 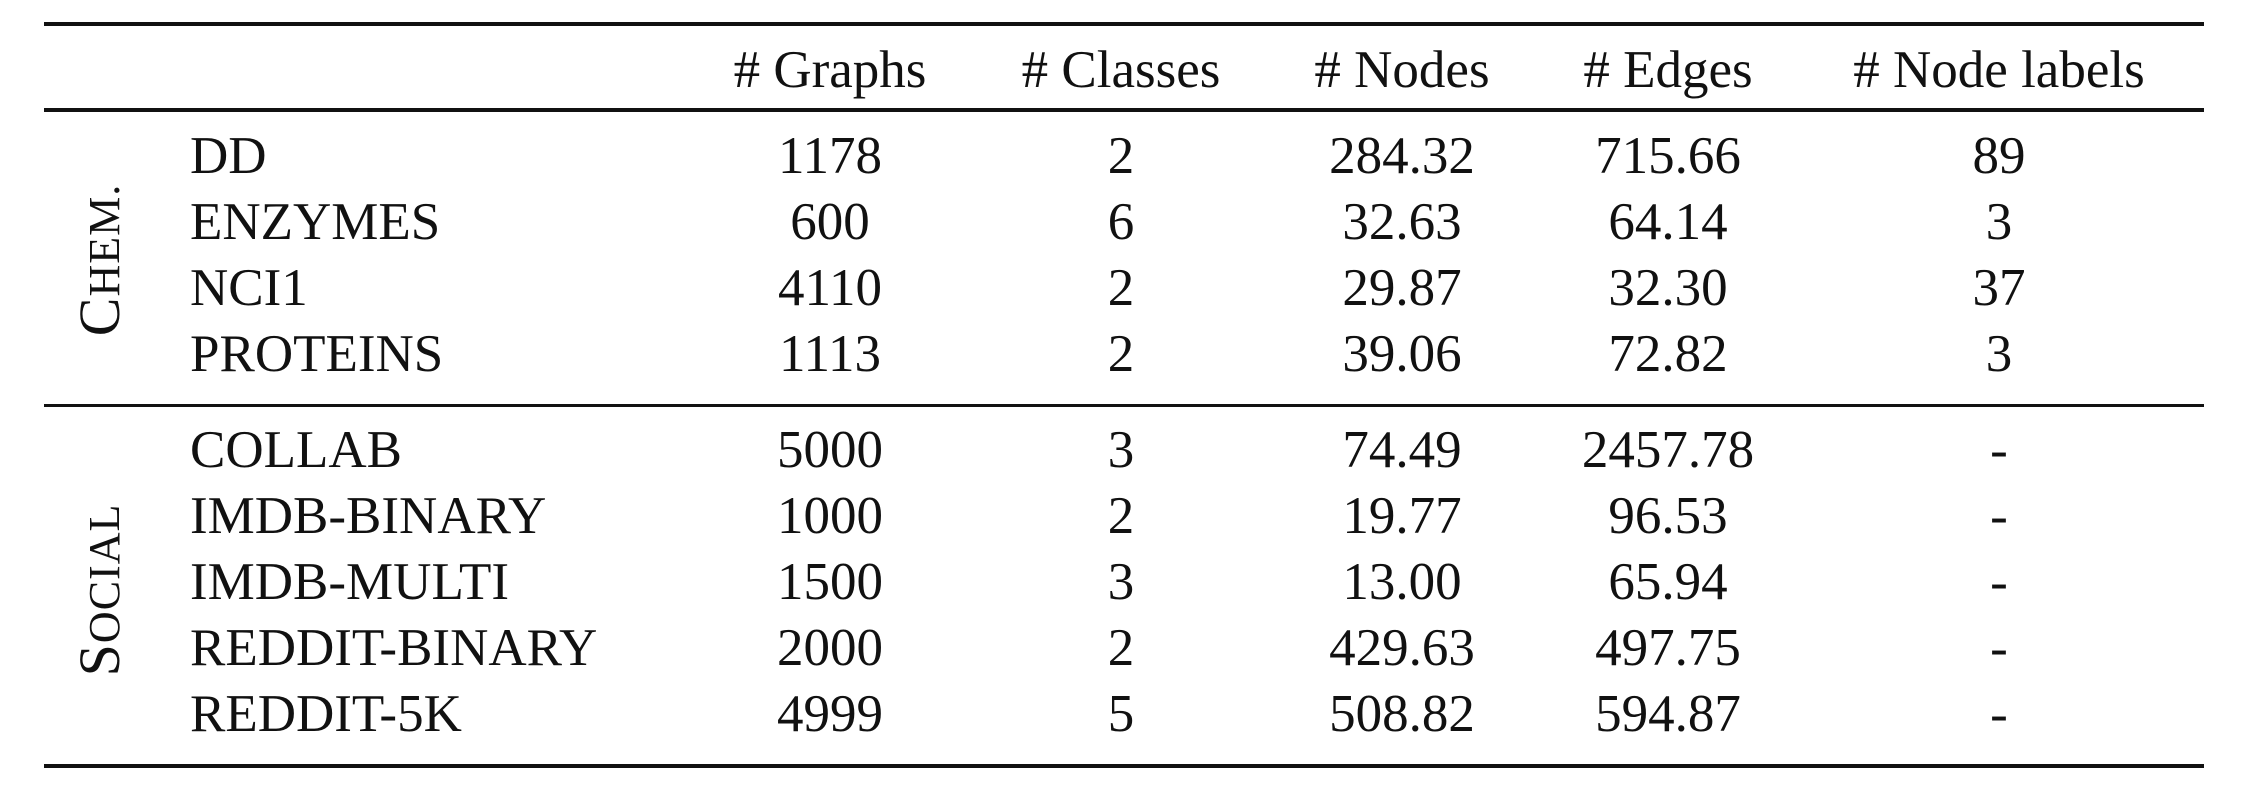 I want to click on cell-graphs: 1113, so click(x=830, y=354).